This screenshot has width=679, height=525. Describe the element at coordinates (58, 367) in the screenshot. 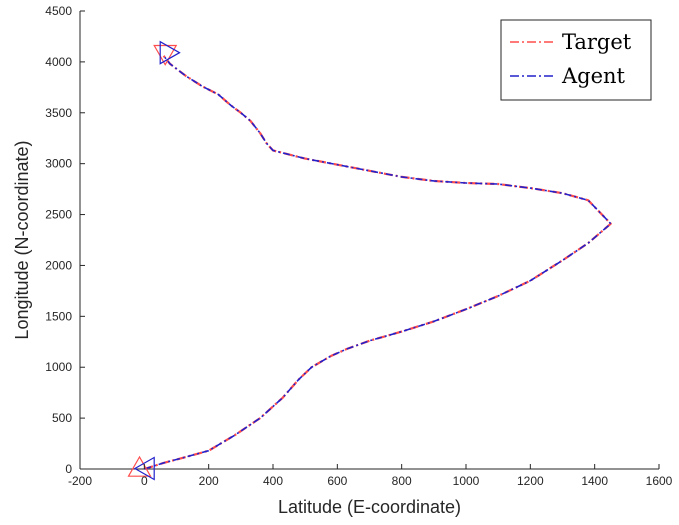

I see `y-tick-label: 1000` at that location.